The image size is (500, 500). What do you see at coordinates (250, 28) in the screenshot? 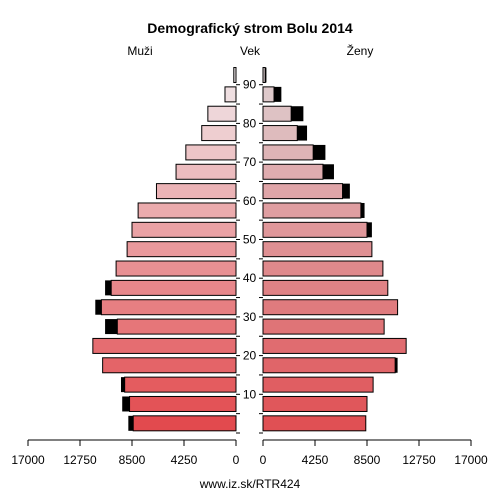
I see `chart-title: Demografický strom Bolu 2014` at bounding box center [250, 28].